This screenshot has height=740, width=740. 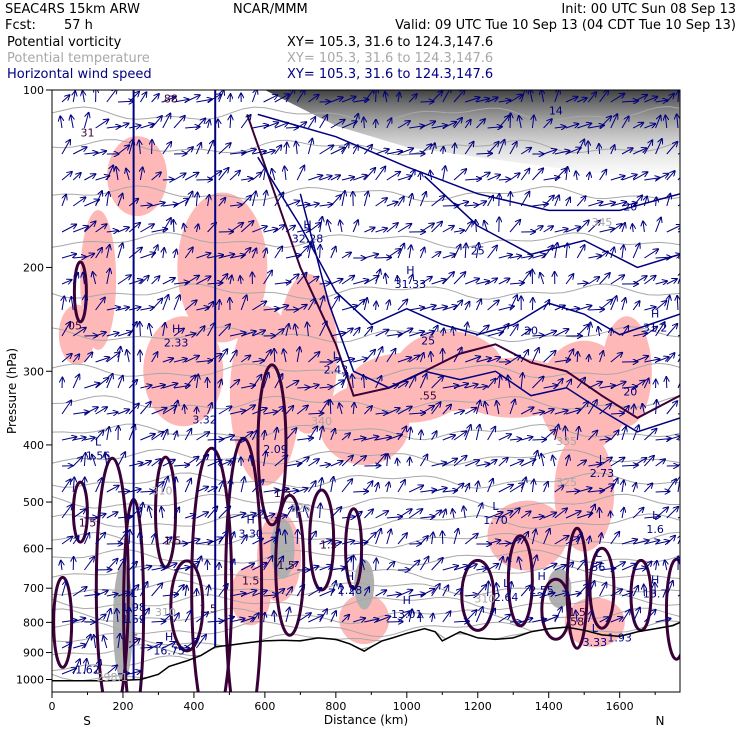 What do you see at coordinates (134, 593) in the screenshot?
I see `extremum-type-label: L` at bounding box center [134, 593].